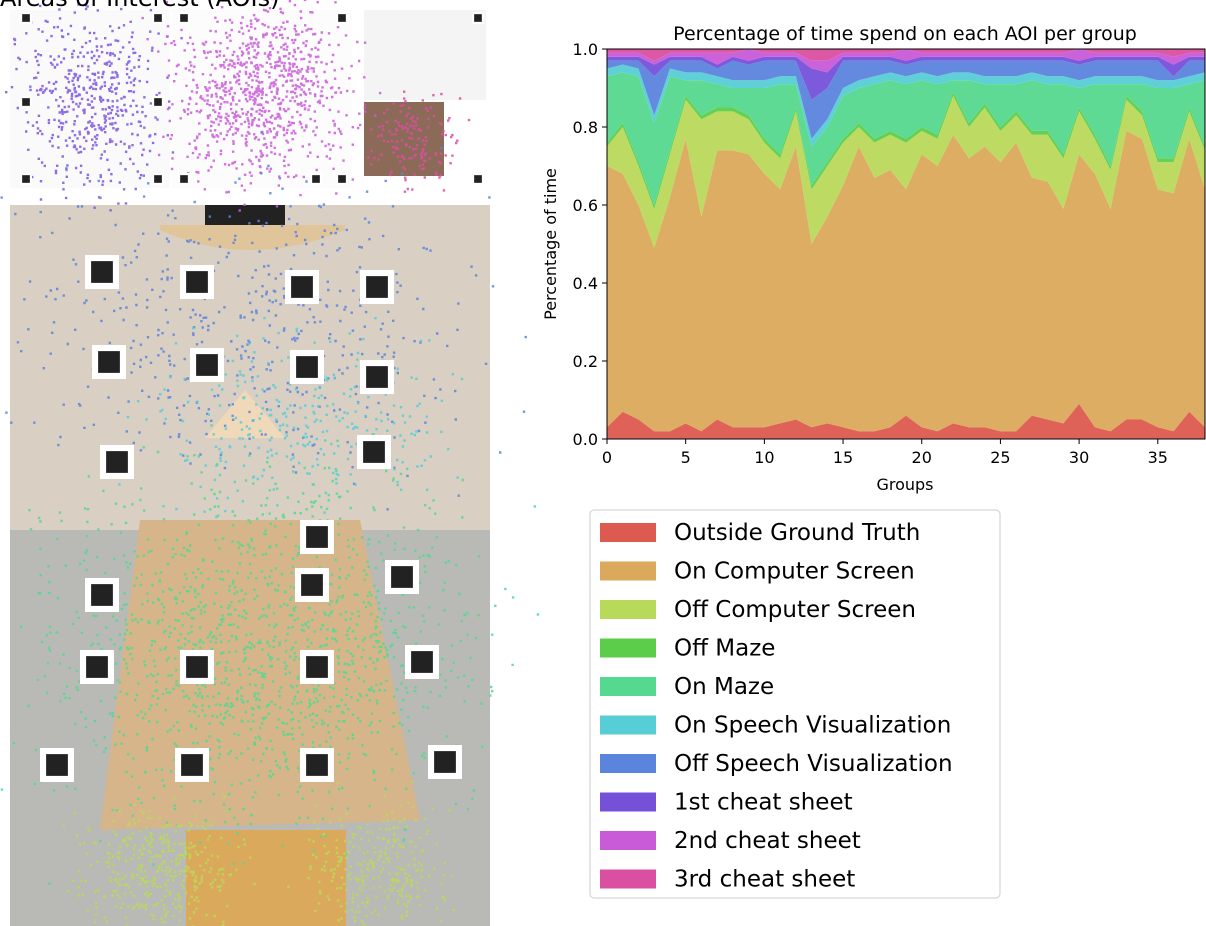  What do you see at coordinates (797, 533) in the screenshot?
I see `legend-label: Outside Ground Truth` at bounding box center [797, 533].